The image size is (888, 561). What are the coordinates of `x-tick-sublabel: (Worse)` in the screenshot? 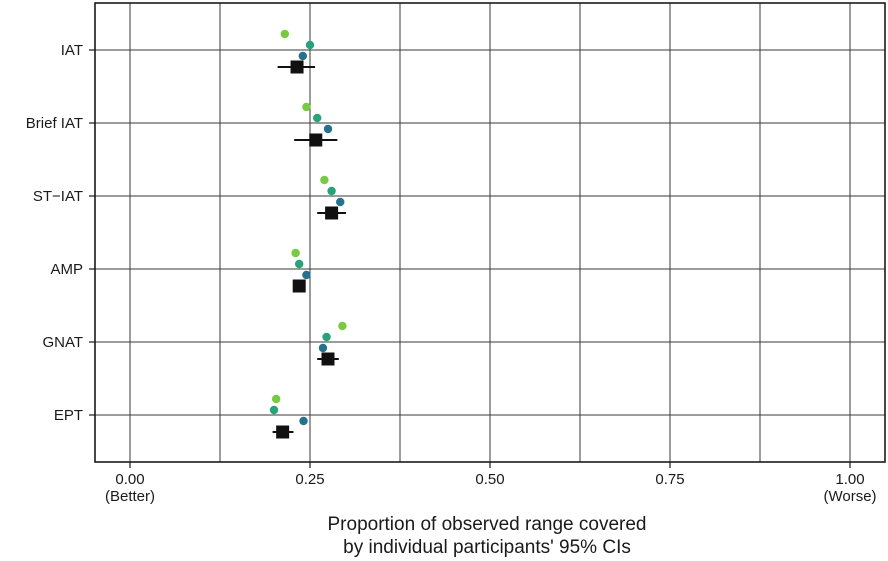 It's located at (849, 496).